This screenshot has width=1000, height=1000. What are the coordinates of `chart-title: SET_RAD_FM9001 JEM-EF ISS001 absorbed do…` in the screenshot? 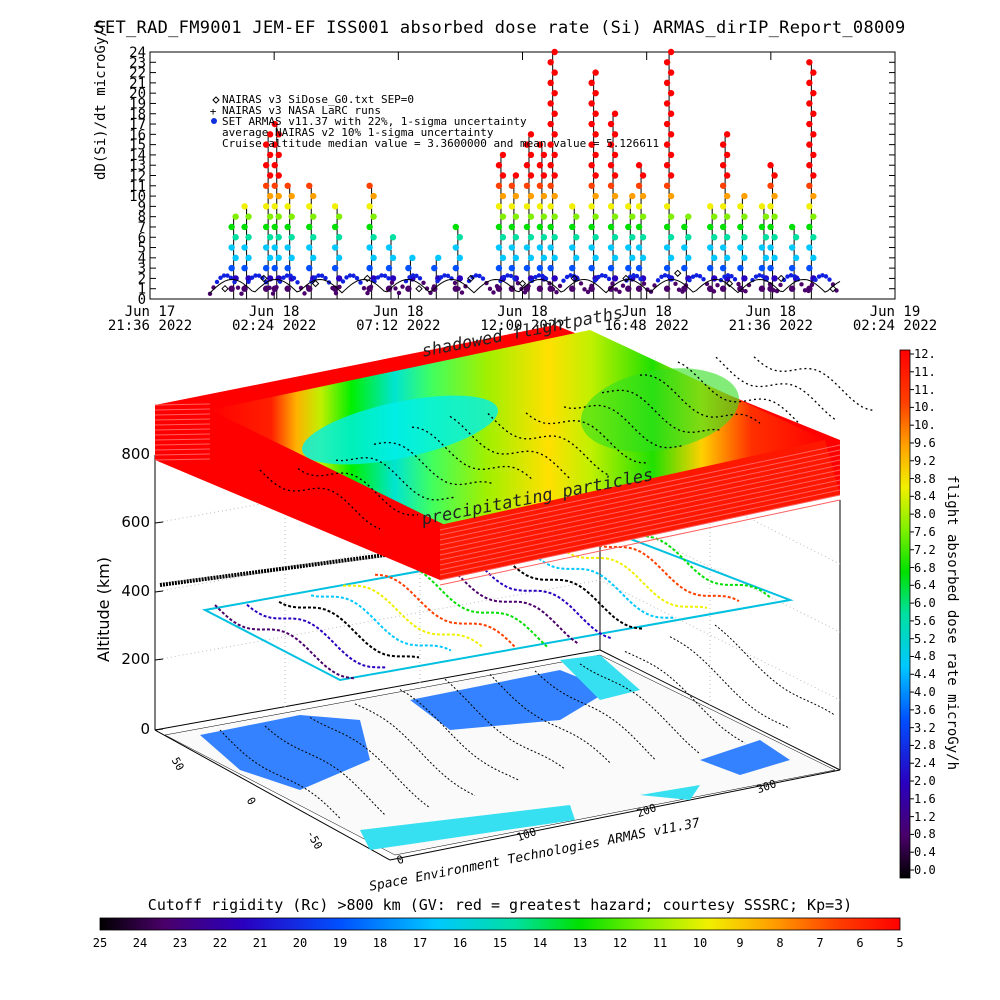 It's located at (500, 28).